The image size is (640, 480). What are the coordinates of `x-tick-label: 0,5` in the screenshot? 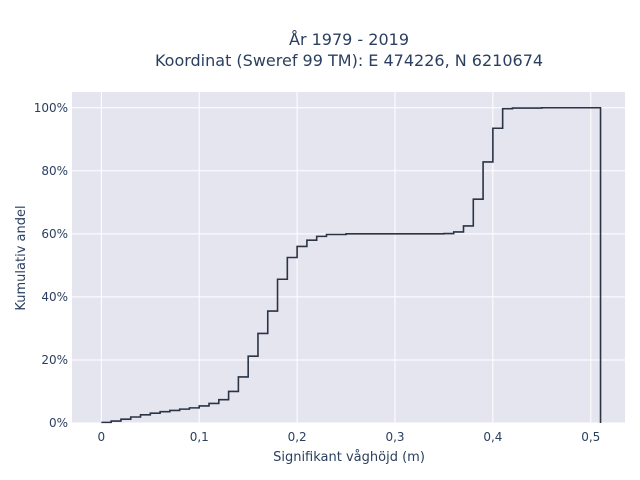 It's located at (590, 437).